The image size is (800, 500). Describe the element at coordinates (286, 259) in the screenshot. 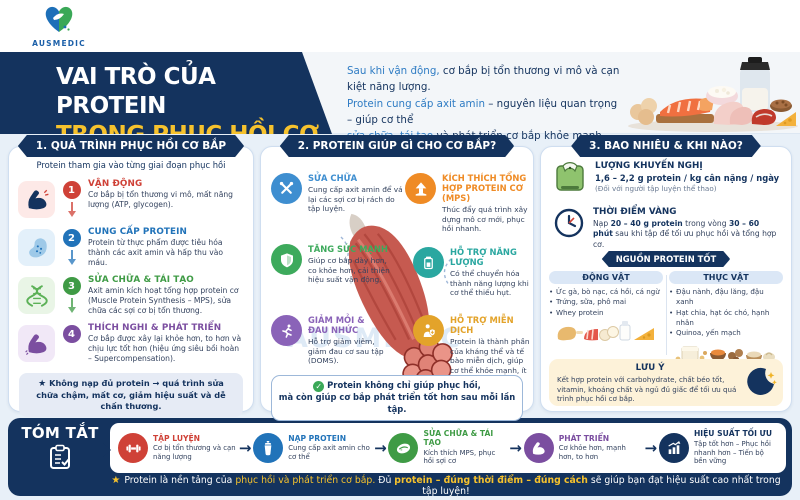

I see `shield-icon` at that location.